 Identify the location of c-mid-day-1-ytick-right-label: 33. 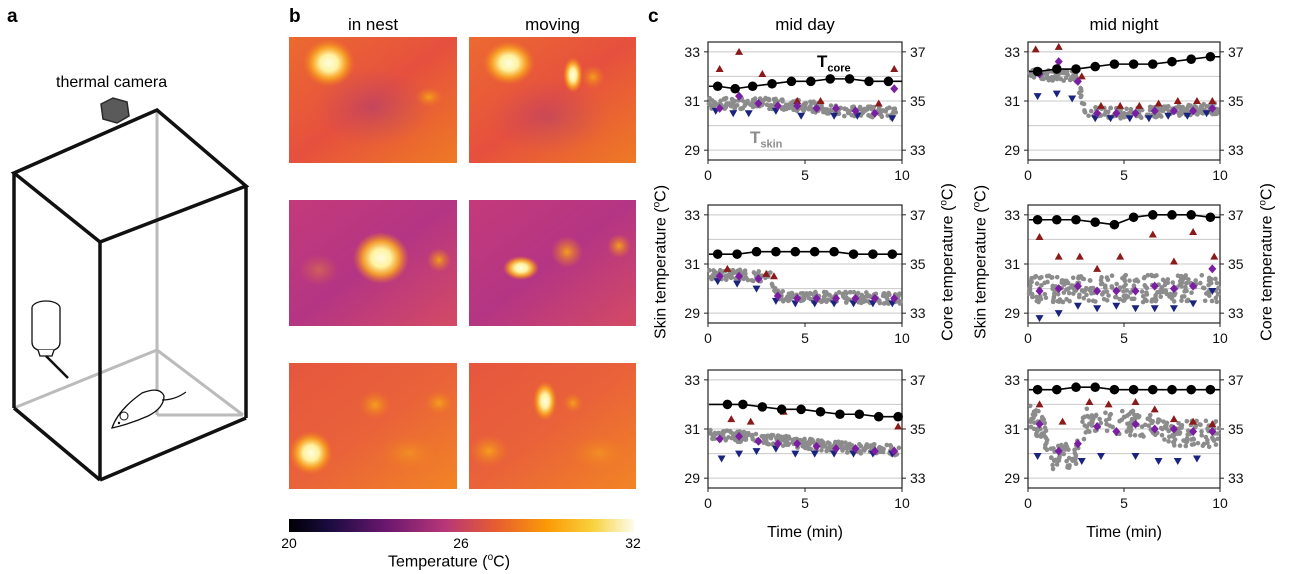
(918, 150).